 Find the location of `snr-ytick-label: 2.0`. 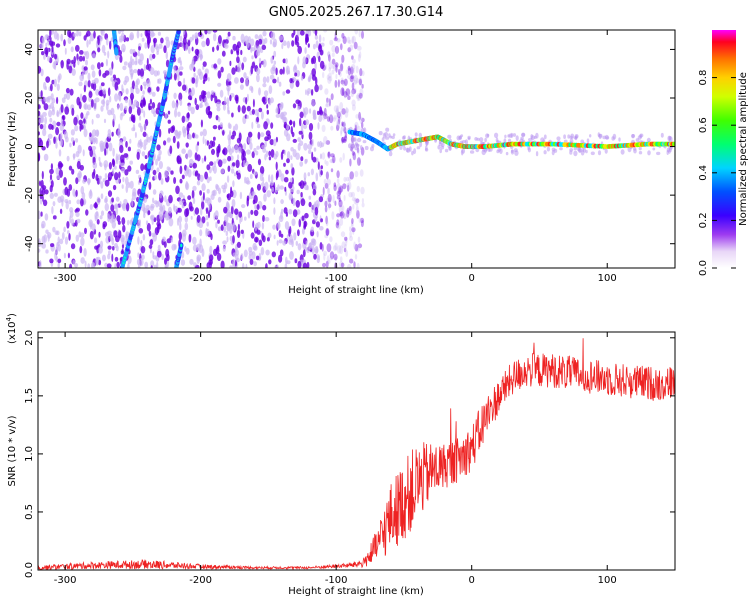

snr-ytick-label: 2.0 is located at coordinates (29, 338).